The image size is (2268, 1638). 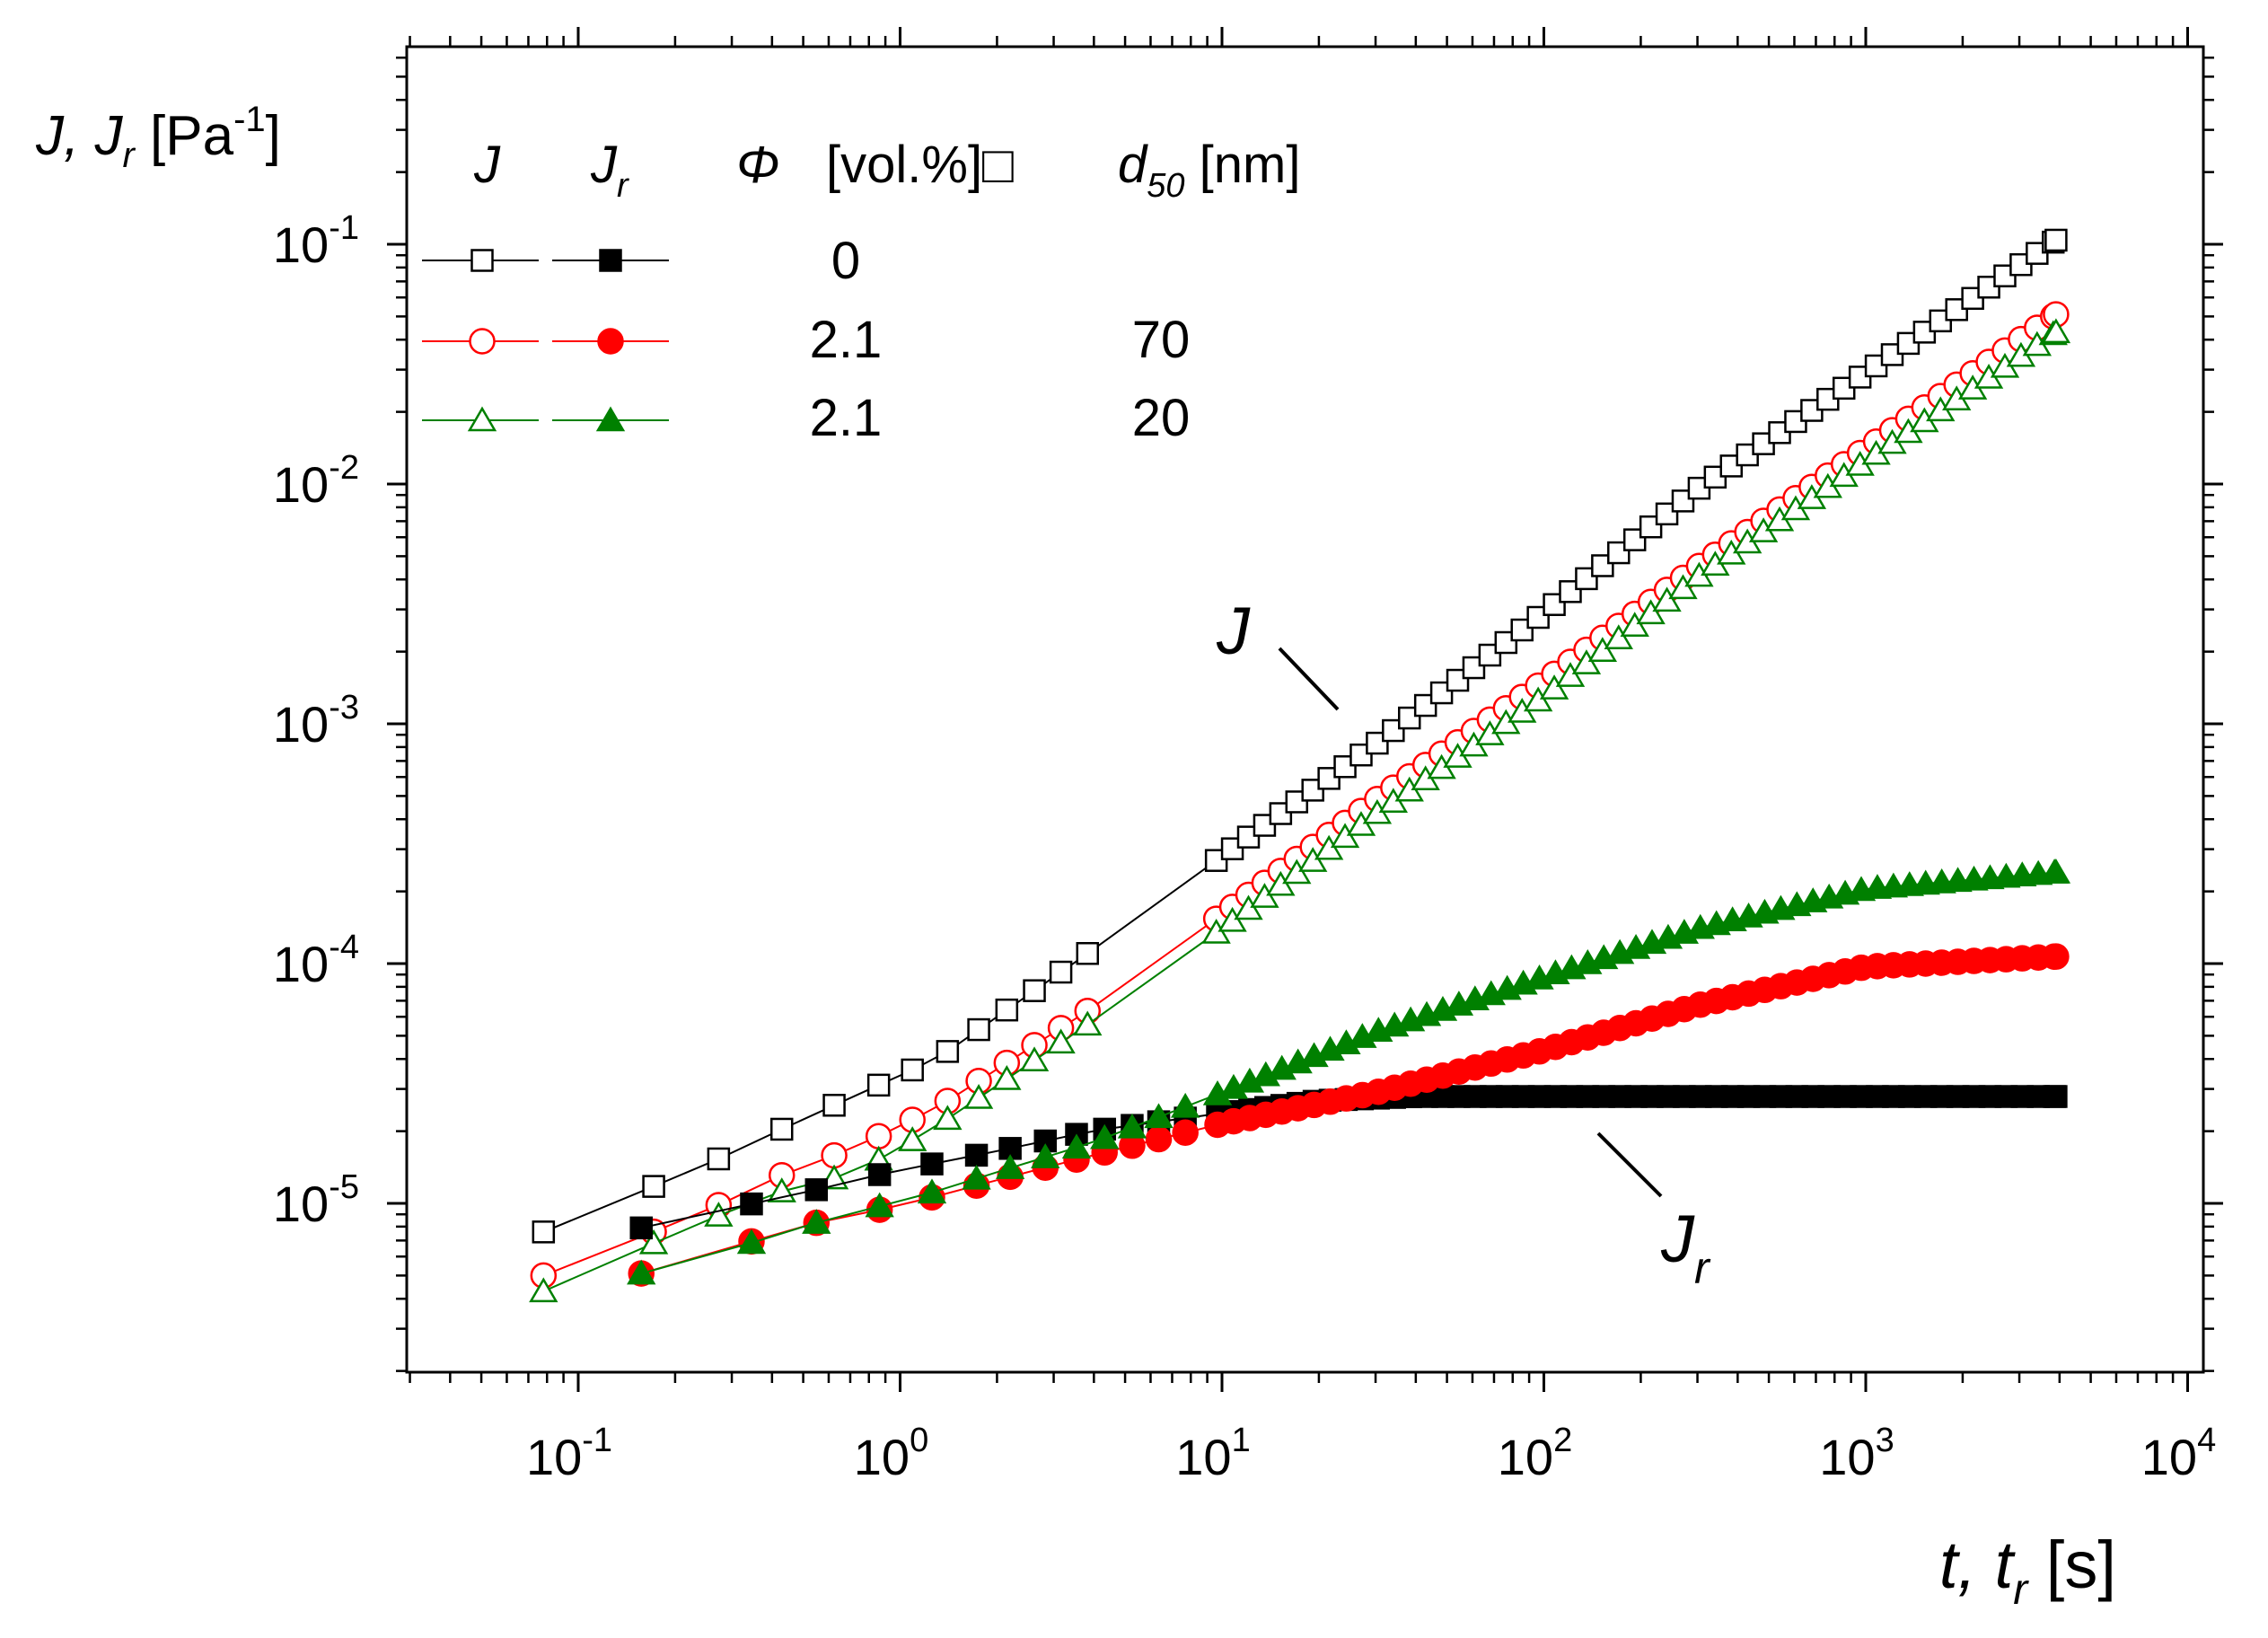 What do you see at coordinates (758, 165) in the screenshot?
I see `legend-header-phi: Φ` at bounding box center [758, 165].